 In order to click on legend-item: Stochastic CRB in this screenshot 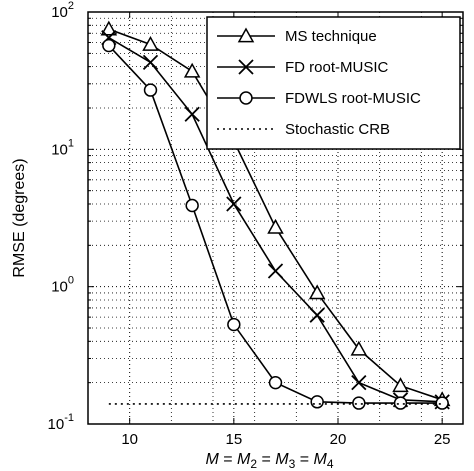, I will do `click(303, 129)`.